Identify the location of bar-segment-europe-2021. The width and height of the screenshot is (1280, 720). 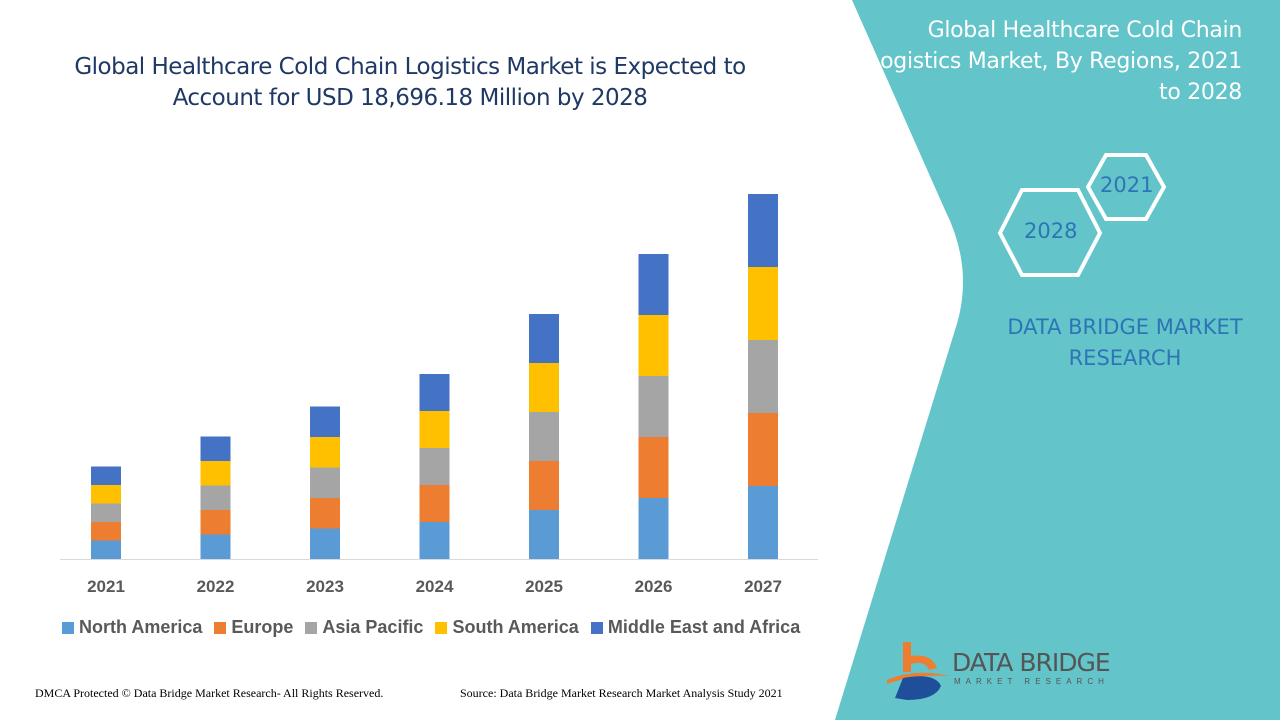
(106, 531).